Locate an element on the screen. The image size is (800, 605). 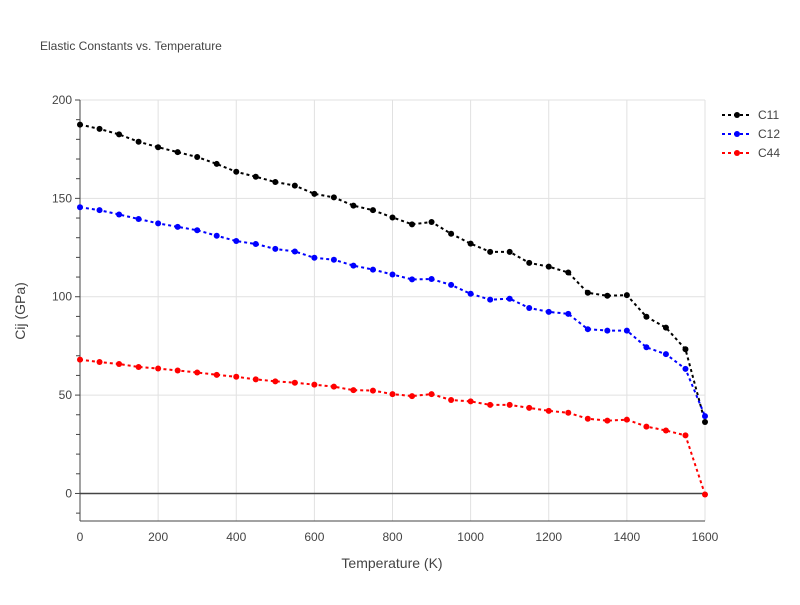
legend-item-C12: C12 is located at coordinates (751, 134).